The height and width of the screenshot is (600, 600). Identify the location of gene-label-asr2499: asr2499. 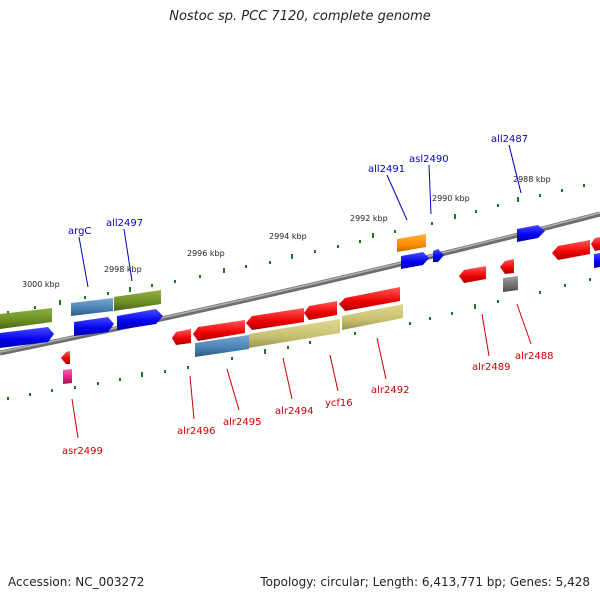
(82, 451).